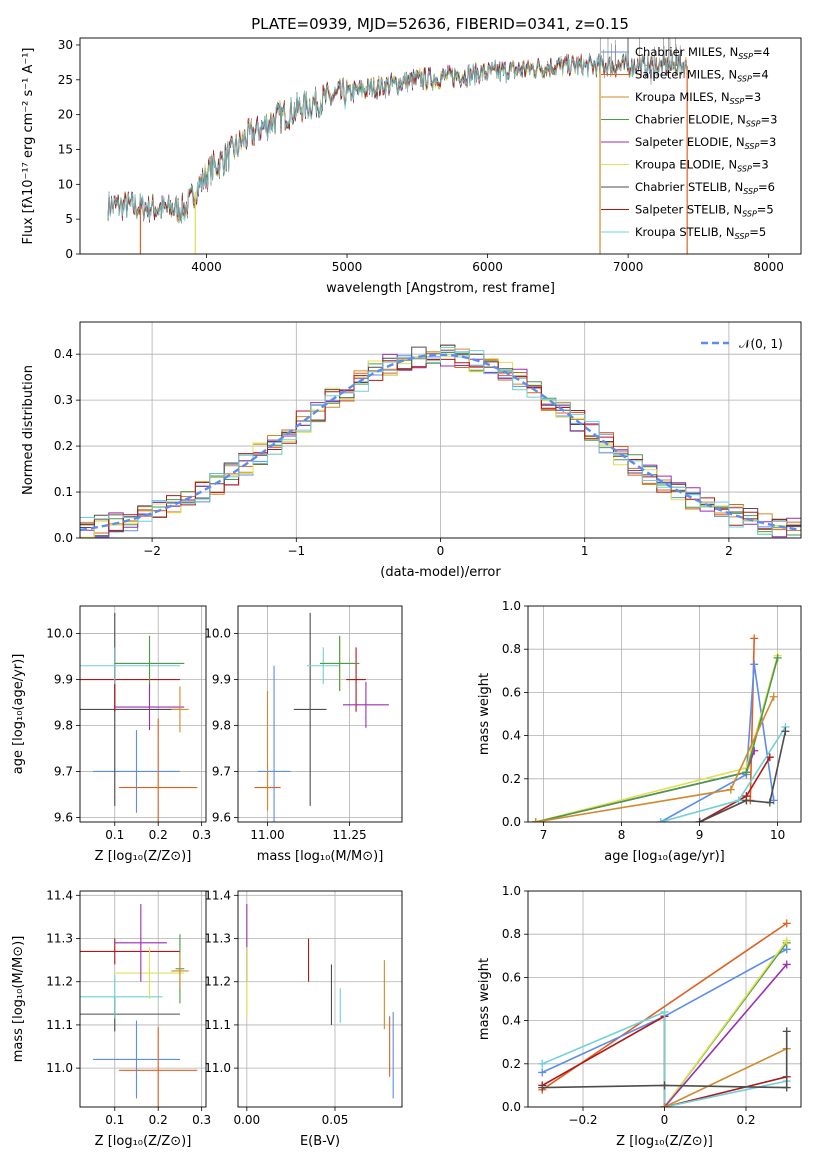 This screenshot has height=1170, width=819. Describe the element at coordinates (511, 934) in the screenshot. I see `y-tick-label: 0.8` at that location.